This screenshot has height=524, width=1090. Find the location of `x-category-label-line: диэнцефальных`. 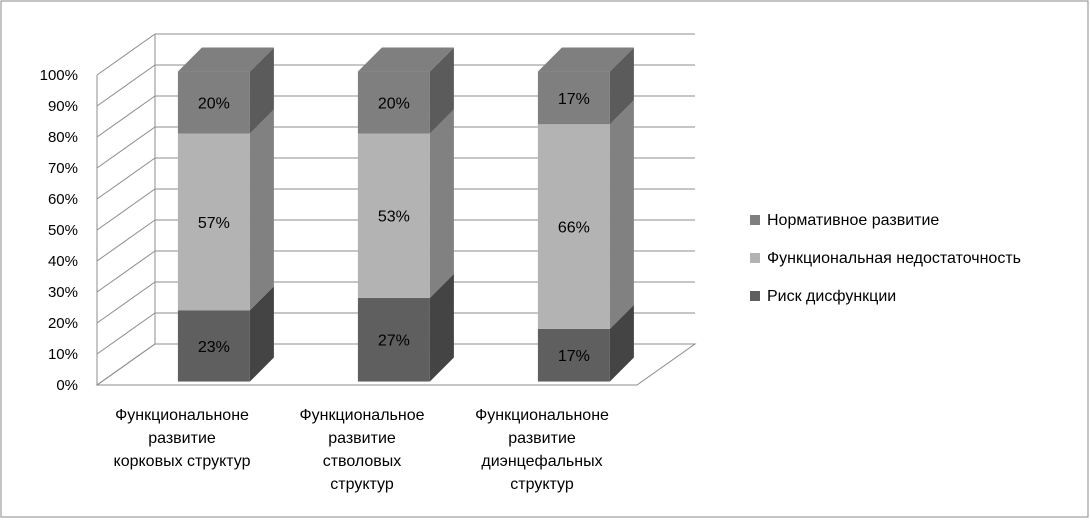

x-category-label-line: диэнцефальных is located at coordinates (541, 461).